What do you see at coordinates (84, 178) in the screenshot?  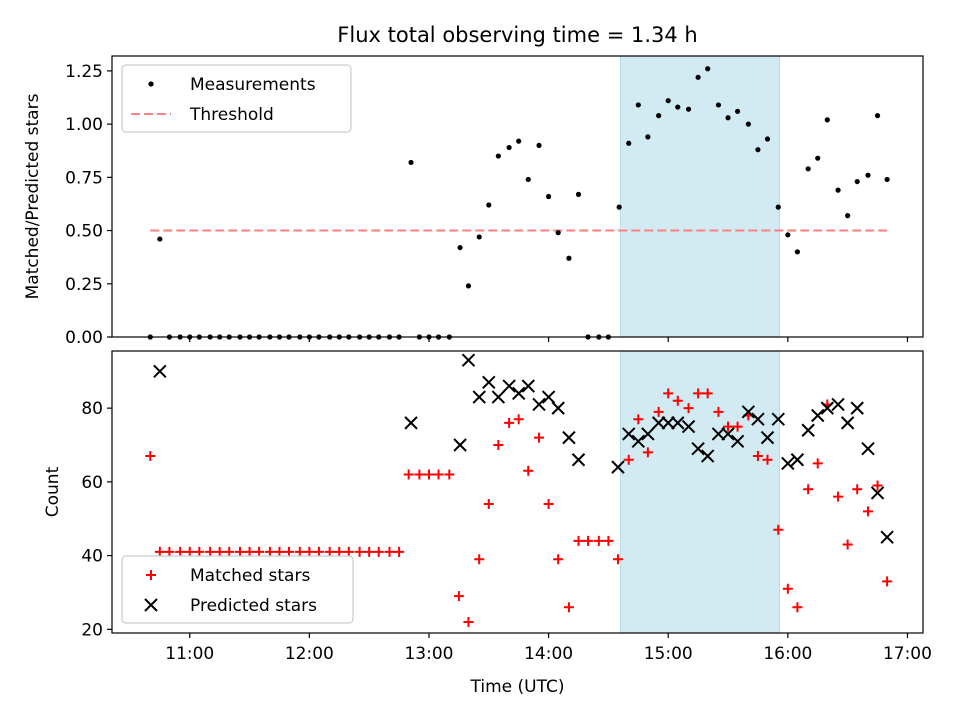 I see `y-tick-label: 0.75` at bounding box center [84, 178].